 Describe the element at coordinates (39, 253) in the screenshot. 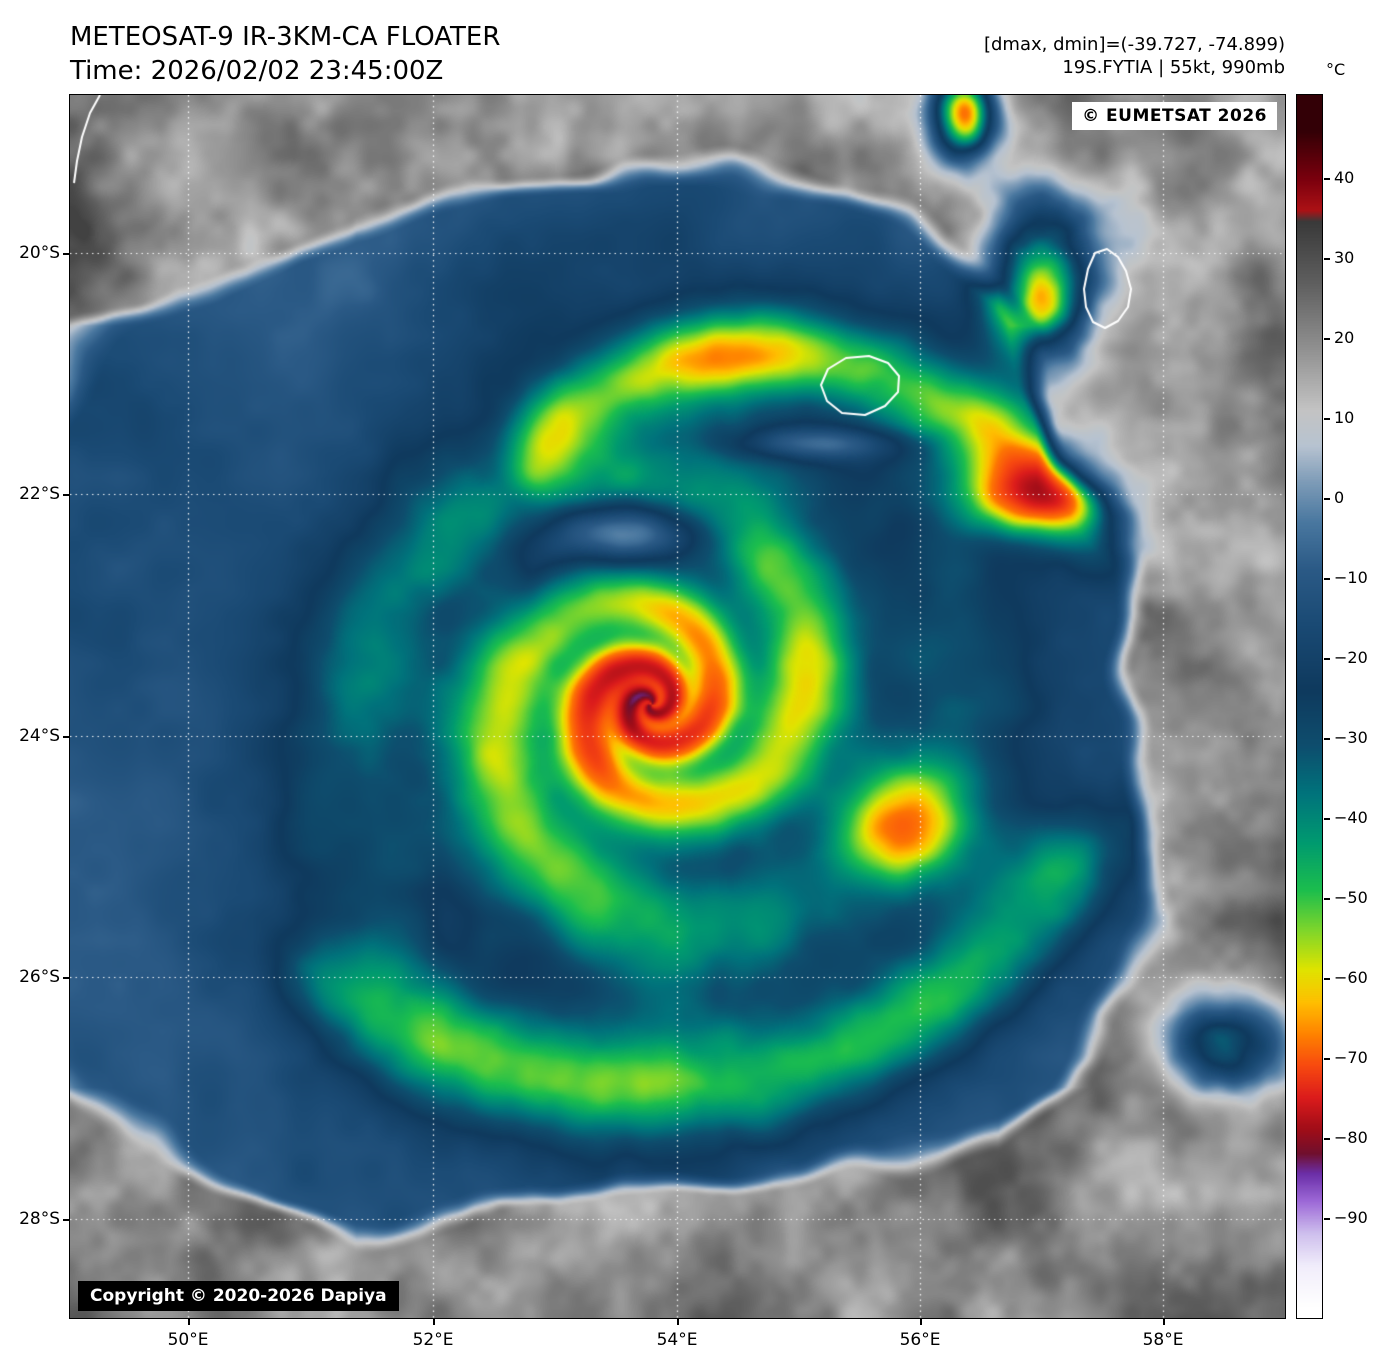

I see `lat-label-20s: 20°S` at that location.